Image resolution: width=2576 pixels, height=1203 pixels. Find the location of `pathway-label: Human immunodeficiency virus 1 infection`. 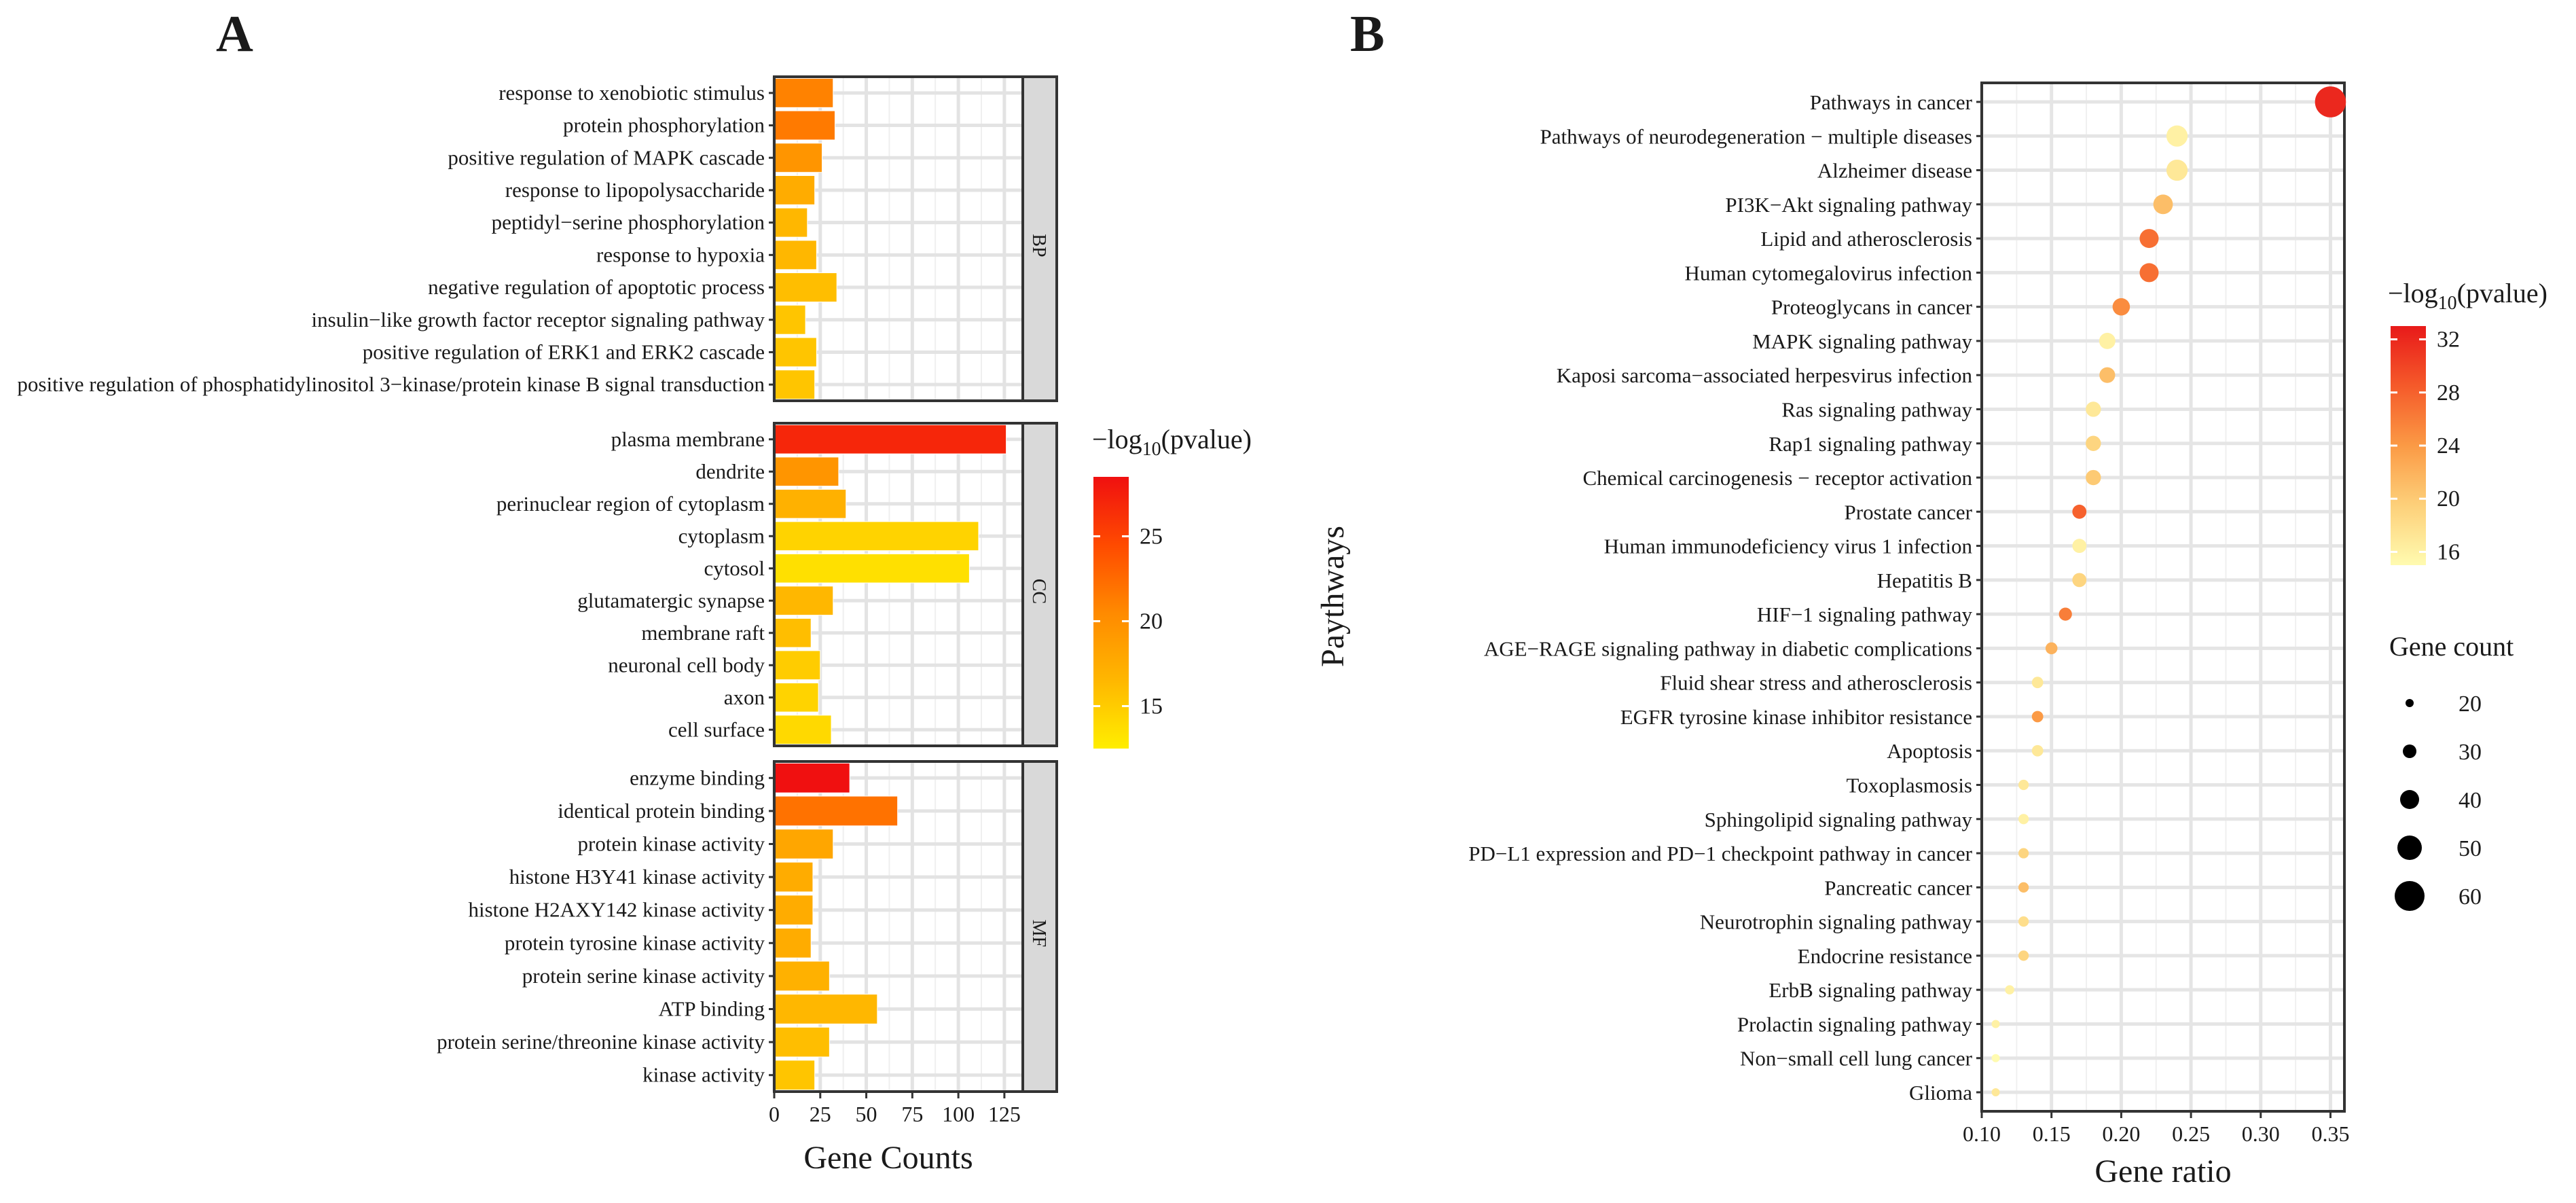

pathway-label: Human immunodeficiency virus 1 infection is located at coordinates (1788, 546).